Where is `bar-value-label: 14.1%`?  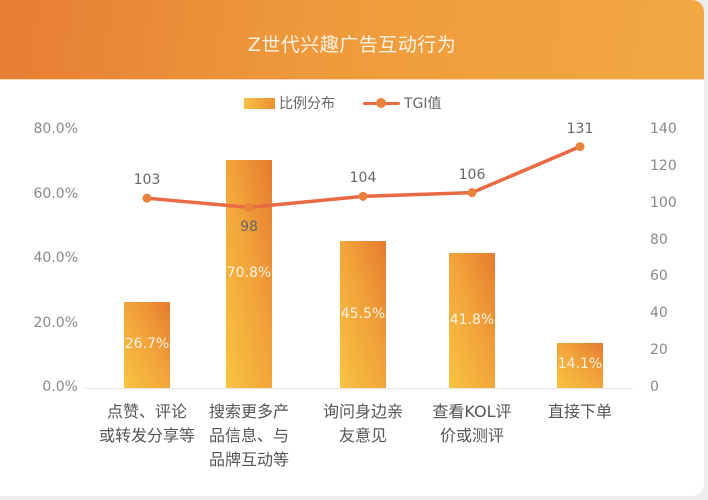
bar-value-label: 14.1% is located at coordinates (580, 364).